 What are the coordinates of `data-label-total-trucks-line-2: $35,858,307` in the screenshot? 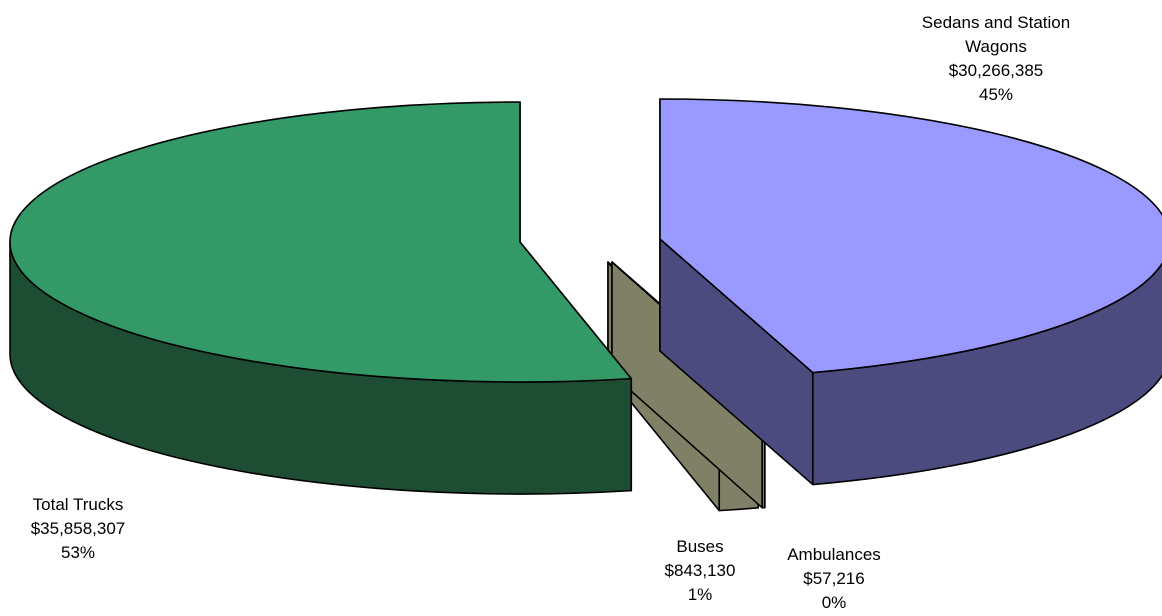 It's located at (78, 528).